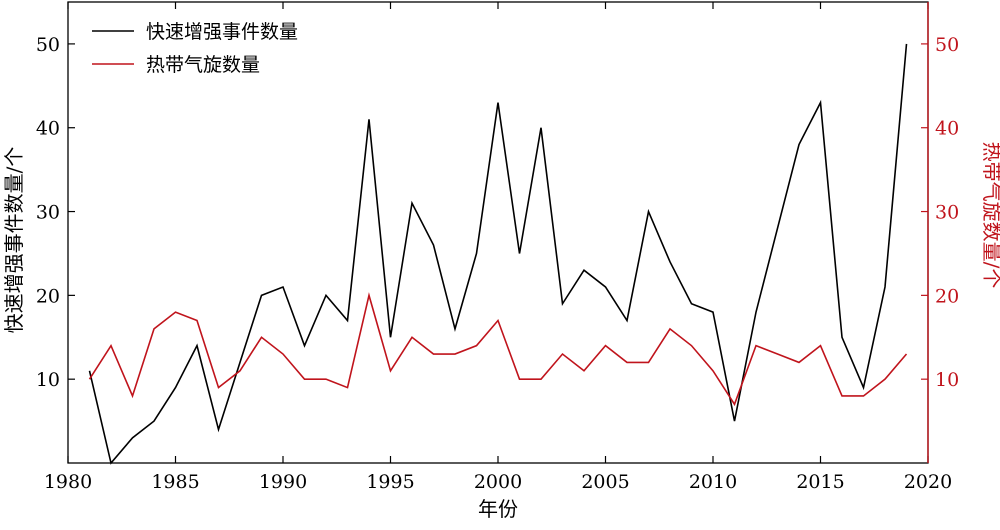 The width and height of the screenshot is (1000, 530). I want to click on right-y-tick-label: 30, so click(947, 213).